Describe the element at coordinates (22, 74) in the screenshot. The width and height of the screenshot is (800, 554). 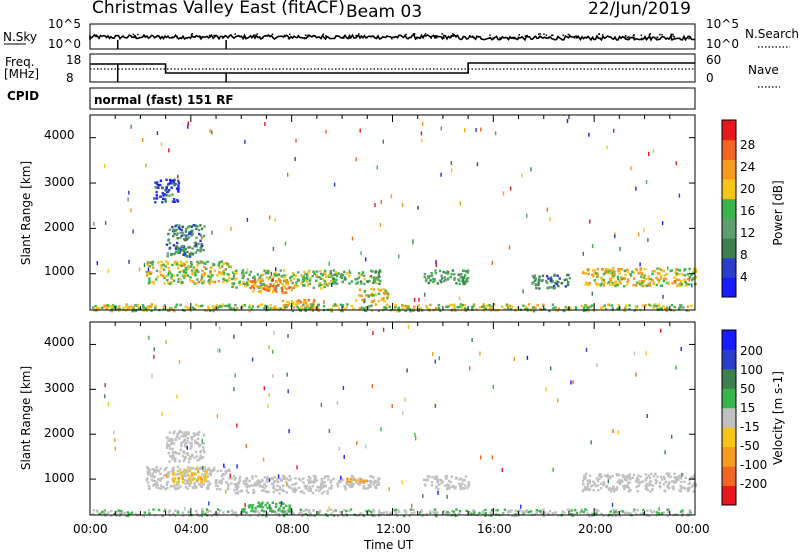
I see `freq-unit-label: [MHz]` at that location.